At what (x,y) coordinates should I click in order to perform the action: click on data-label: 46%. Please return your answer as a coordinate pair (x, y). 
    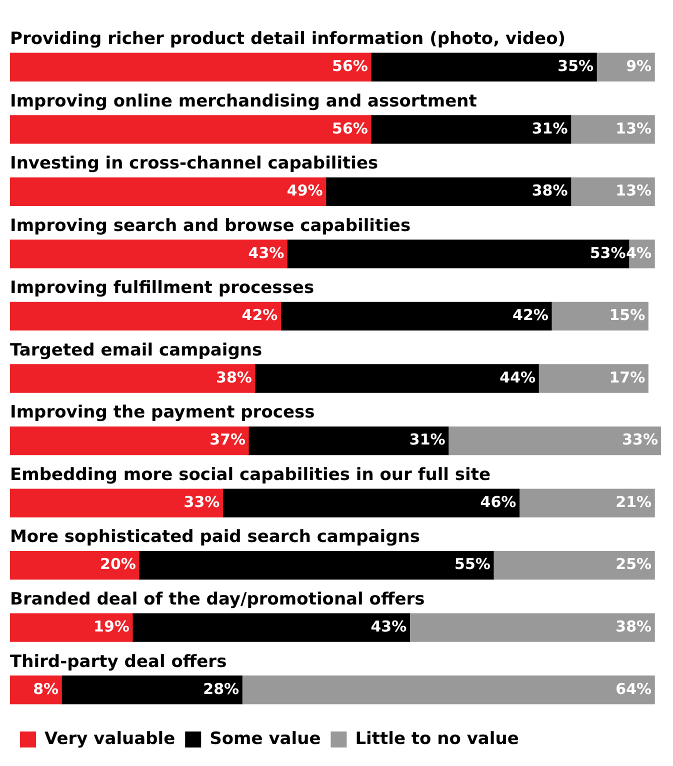
    Looking at the image, I should click on (498, 501).